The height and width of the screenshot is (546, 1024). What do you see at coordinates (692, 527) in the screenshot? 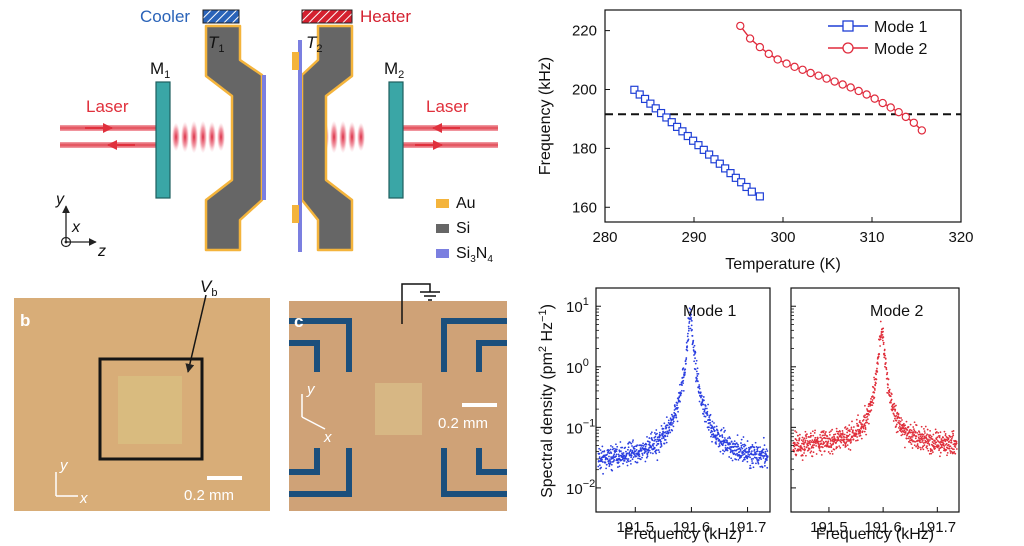
I see `x-tick-label: 191.6` at bounding box center [692, 527].